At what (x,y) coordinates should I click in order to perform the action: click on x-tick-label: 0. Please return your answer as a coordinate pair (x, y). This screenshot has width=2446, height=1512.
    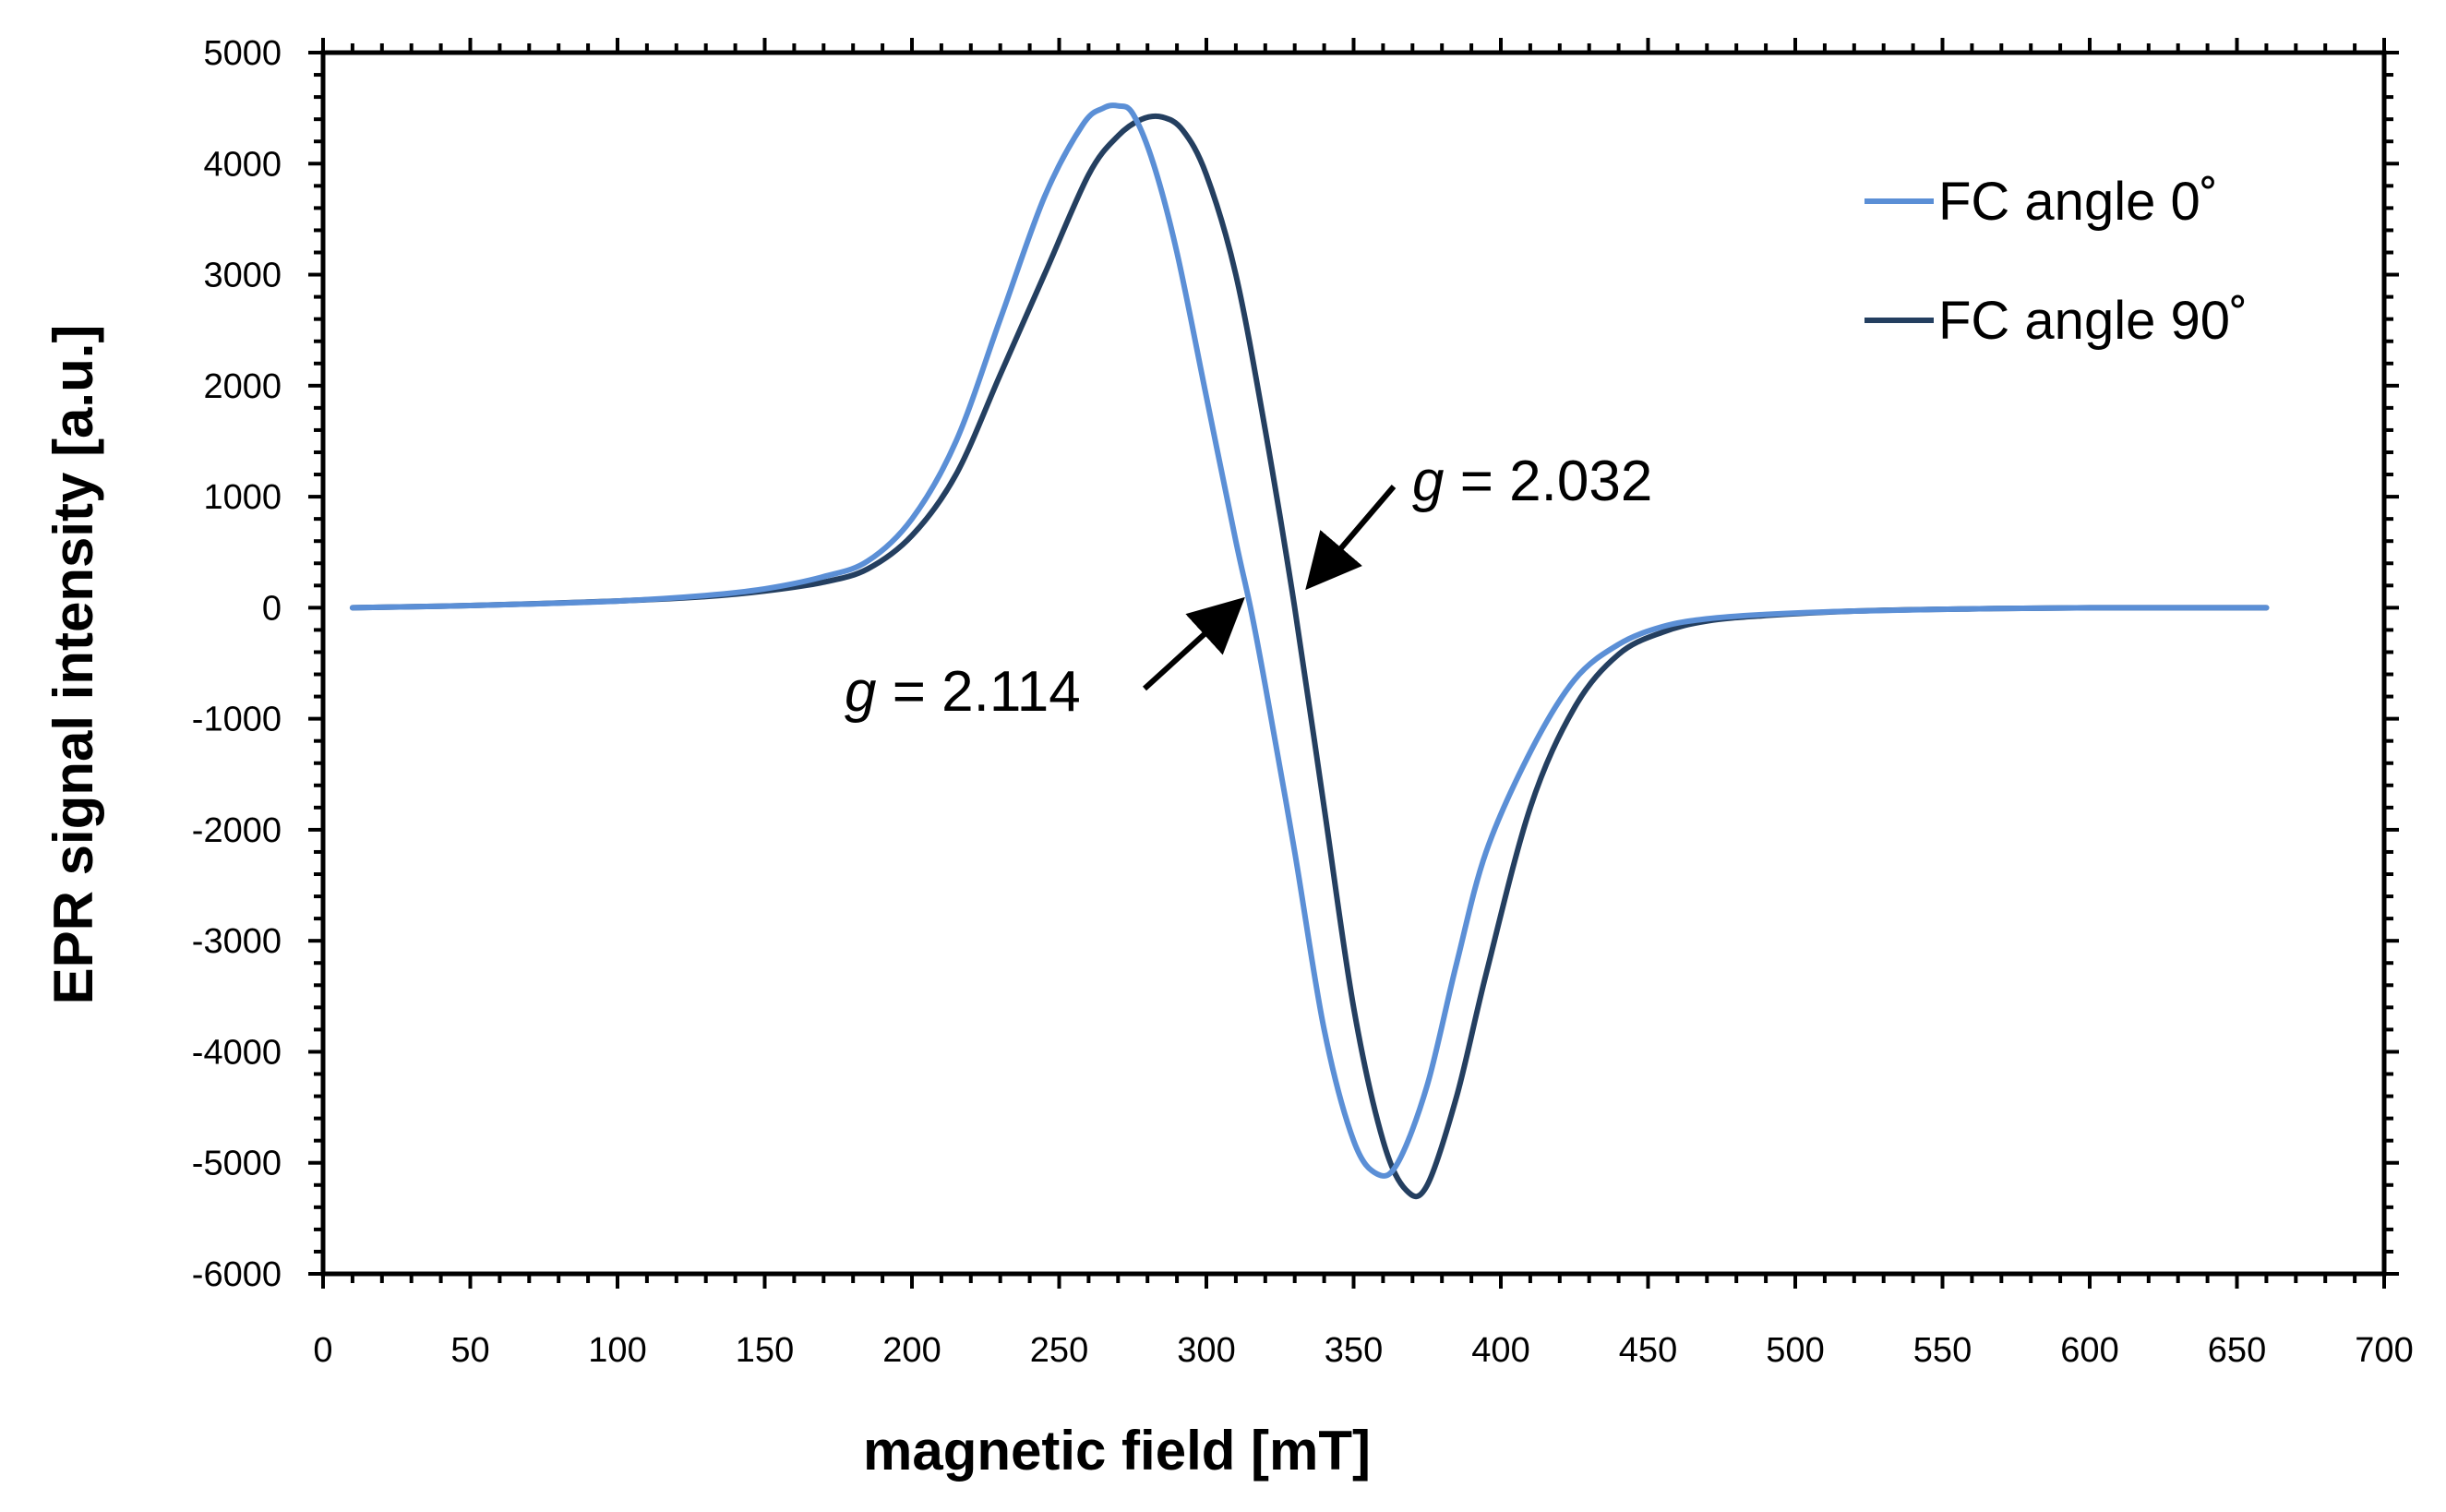
    Looking at the image, I should click on (322, 1350).